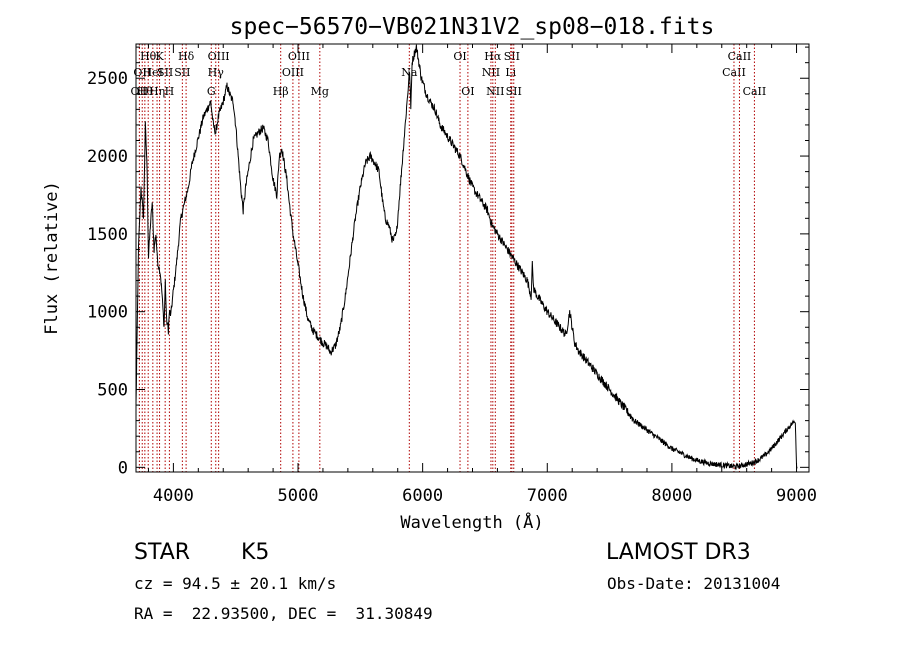 The image size is (900, 649). What do you see at coordinates (255, 552) in the screenshot?
I see `spectral-subclass: K5` at bounding box center [255, 552].